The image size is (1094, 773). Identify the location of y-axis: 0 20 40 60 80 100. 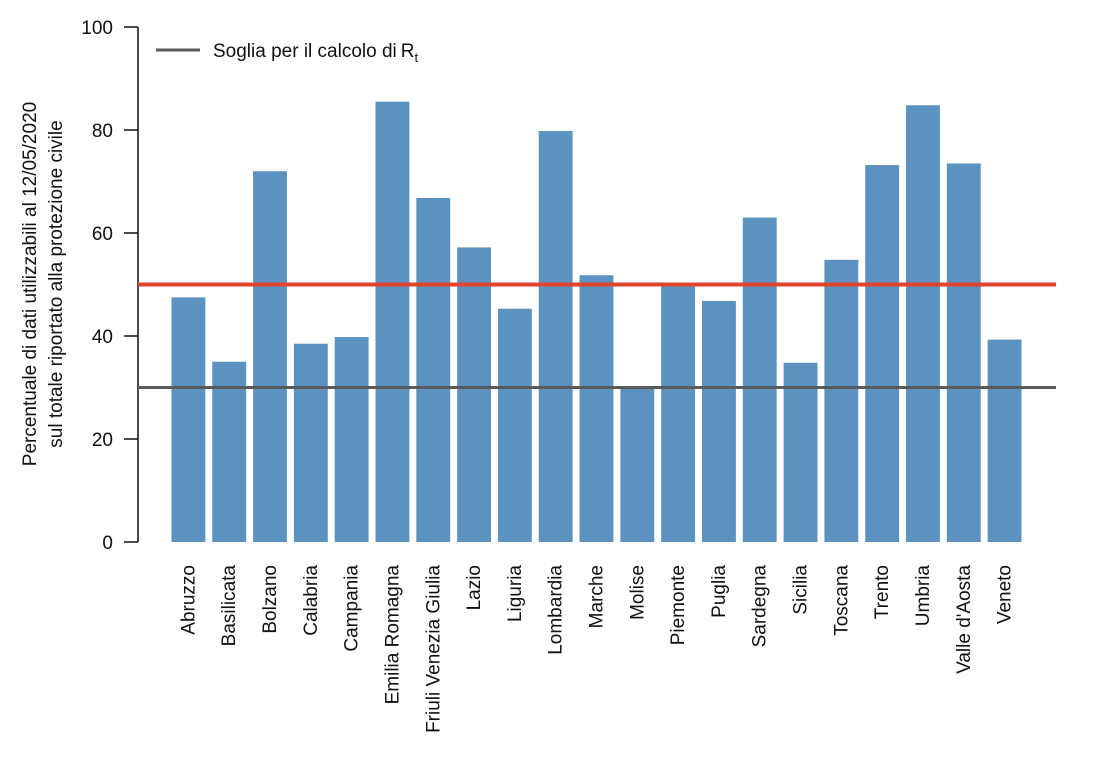
(110, 286).